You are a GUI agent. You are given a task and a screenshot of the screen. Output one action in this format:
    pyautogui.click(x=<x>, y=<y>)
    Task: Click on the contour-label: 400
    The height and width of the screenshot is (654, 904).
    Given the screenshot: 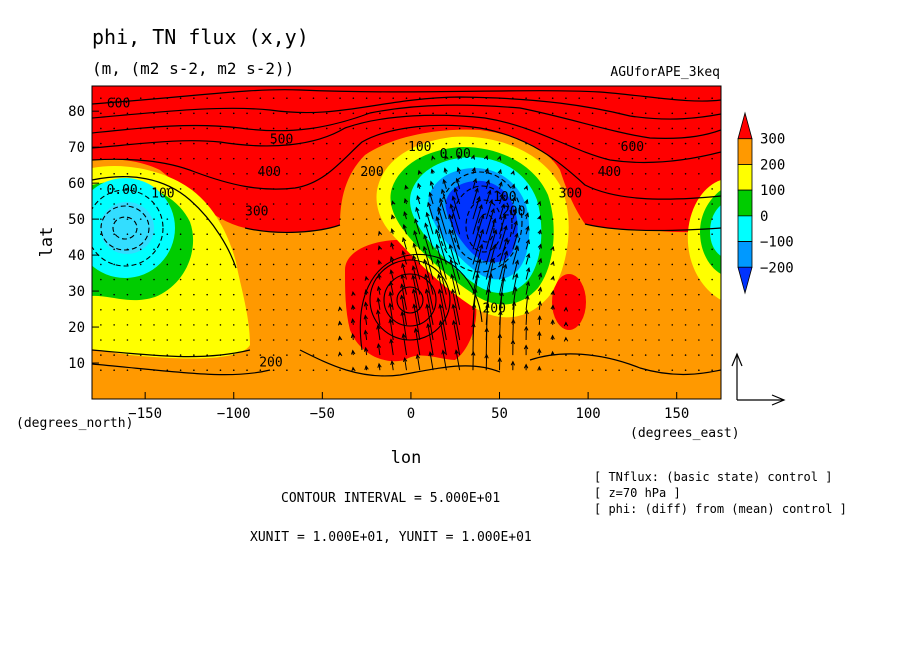 What is the action you would take?
    pyautogui.click(x=609, y=172)
    